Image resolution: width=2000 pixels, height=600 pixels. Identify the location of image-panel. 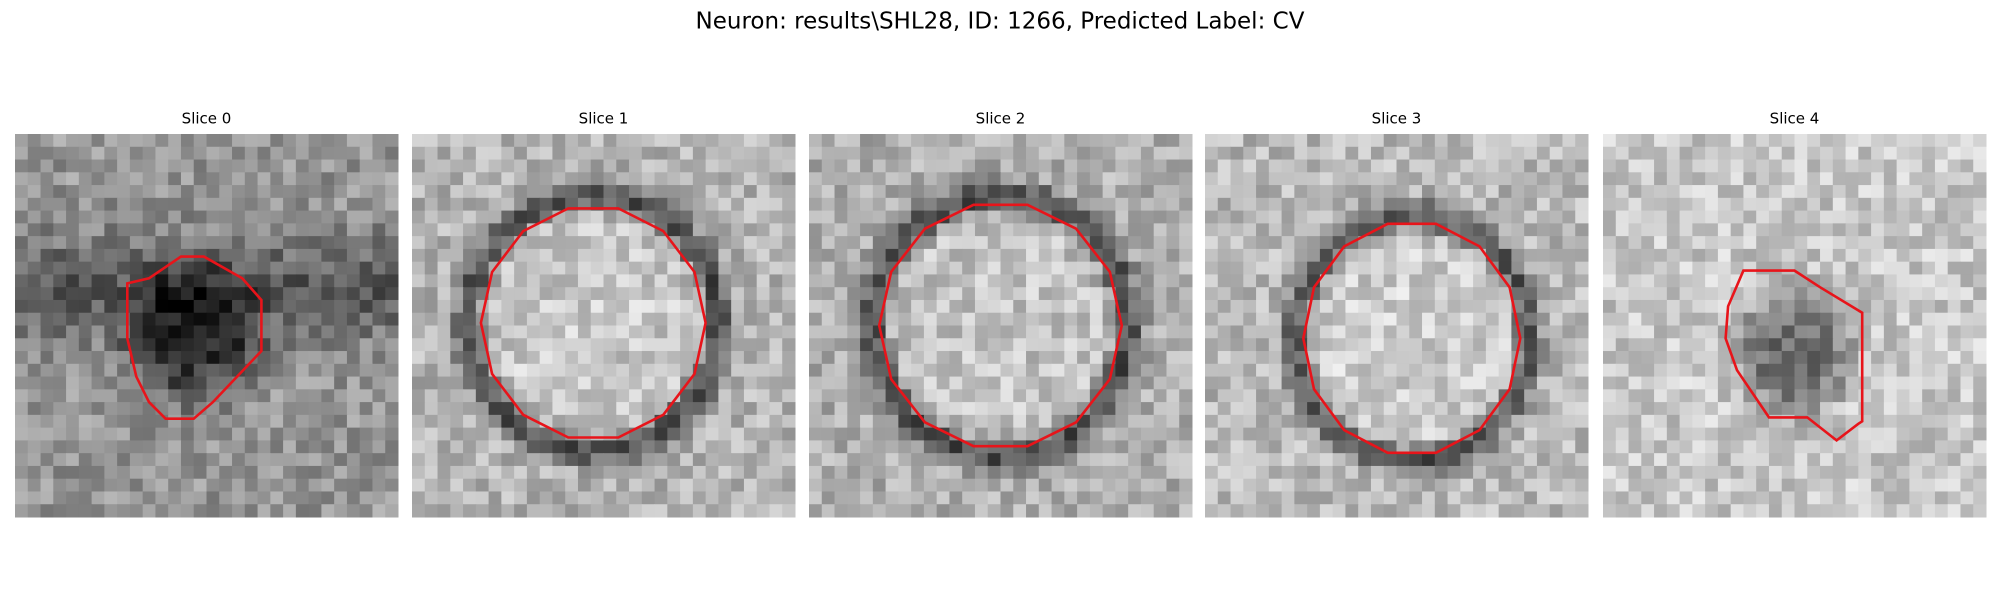
(604, 326).